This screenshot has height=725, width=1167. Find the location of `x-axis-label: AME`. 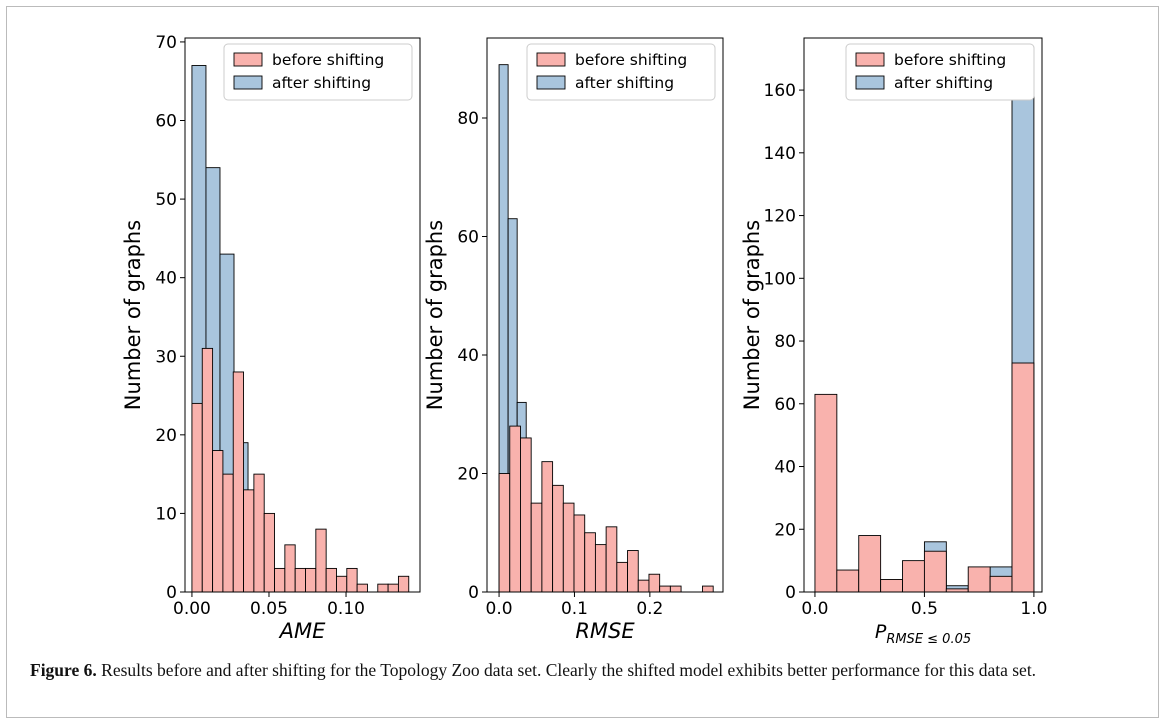

x-axis-label: AME is located at coordinates (302, 631).